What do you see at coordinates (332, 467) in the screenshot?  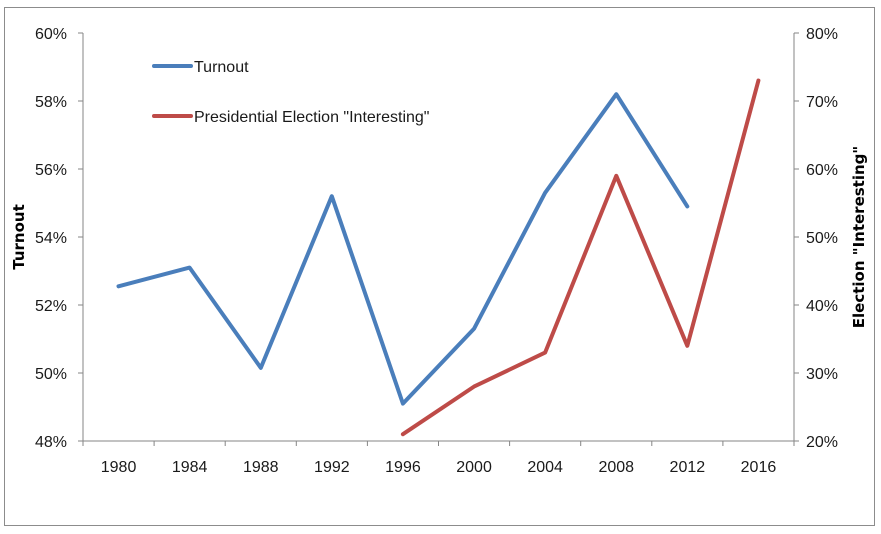 I see `x-tick-label: 1992` at bounding box center [332, 467].